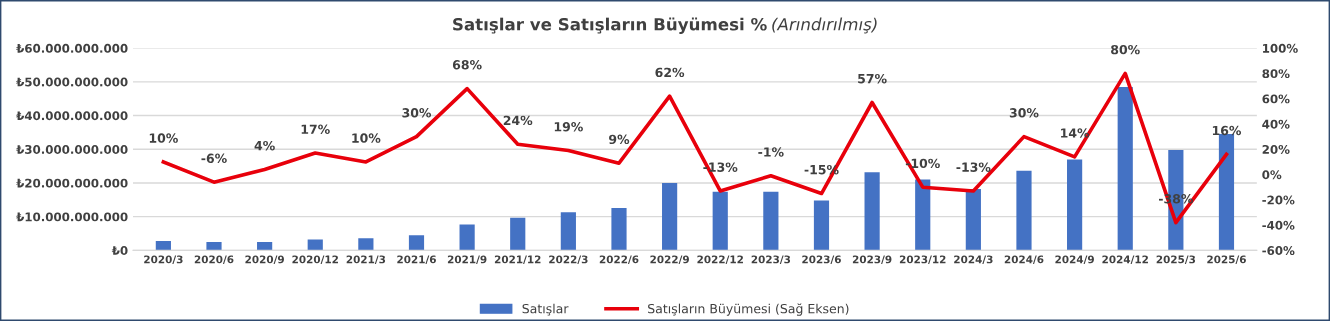 Image resolution: width=1330 pixels, height=321 pixels. What do you see at coordinates (720, 260) in the screenshot?
I see `x-tick-label: 2022/12` at bounding box center [720, 260].